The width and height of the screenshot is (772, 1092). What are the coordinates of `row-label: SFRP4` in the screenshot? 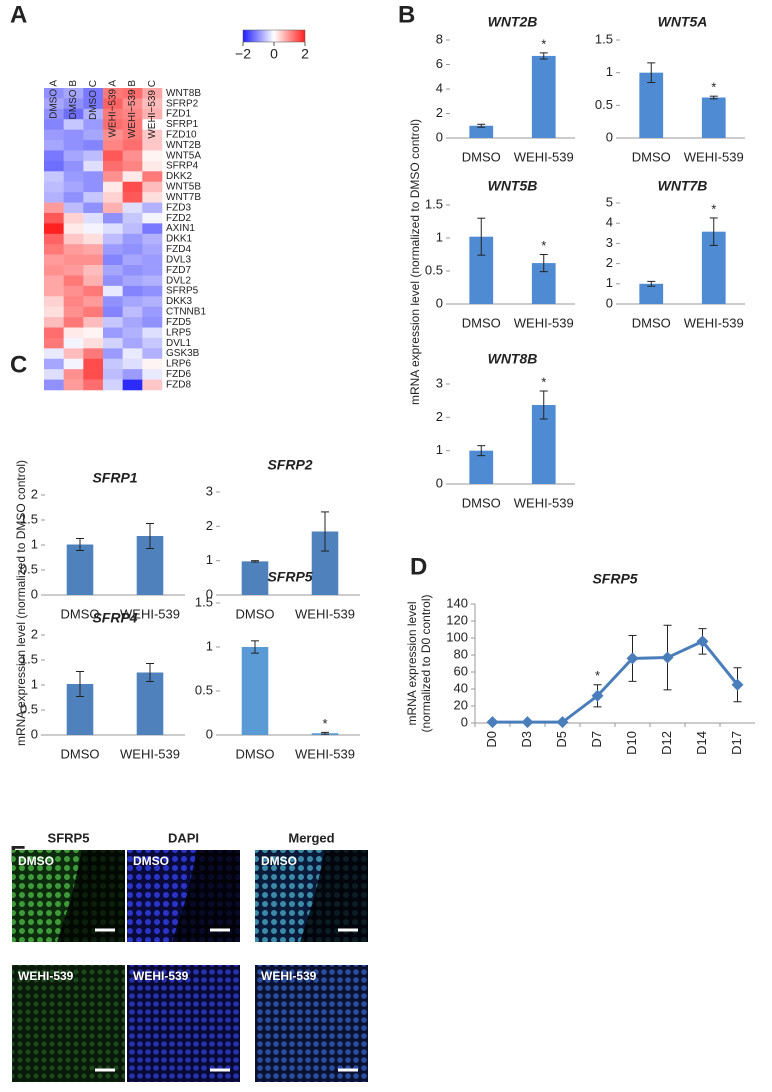 It's located at (182, 166).